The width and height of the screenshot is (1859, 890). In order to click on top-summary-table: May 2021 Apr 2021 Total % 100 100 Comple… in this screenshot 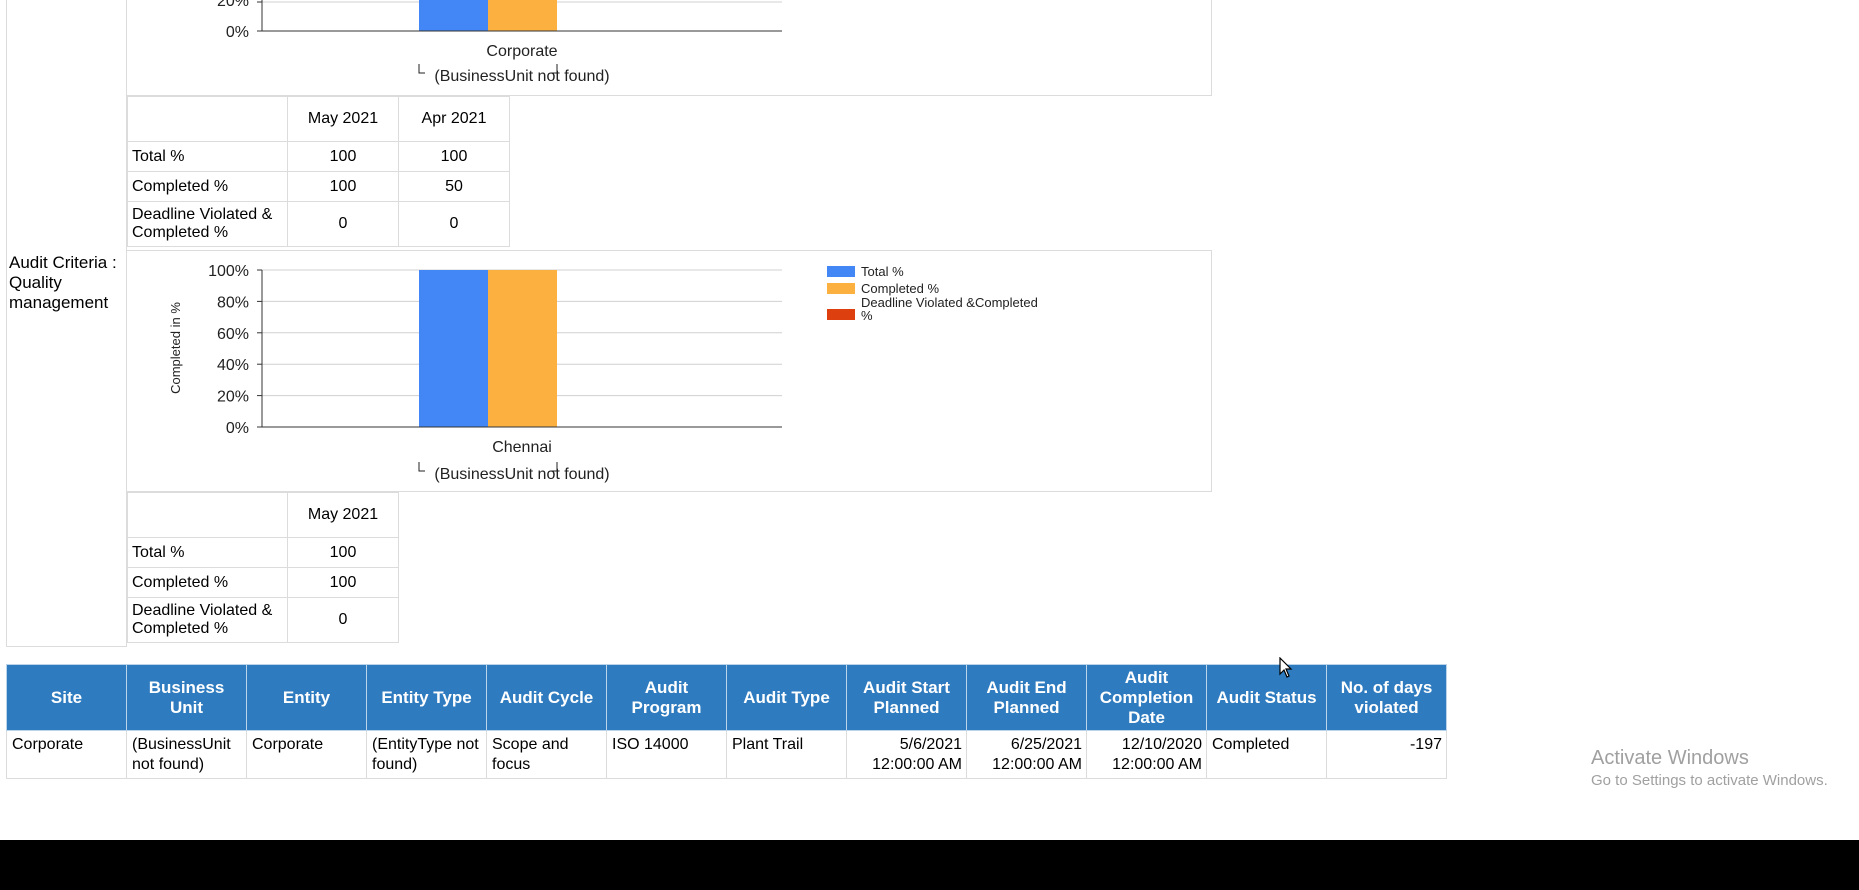, I will do `click(318, 171)`.